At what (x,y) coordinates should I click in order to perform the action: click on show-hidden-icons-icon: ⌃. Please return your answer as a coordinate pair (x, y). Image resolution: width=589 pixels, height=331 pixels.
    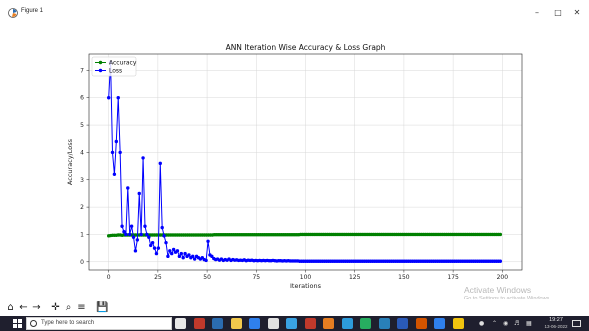
    Looking at the image, I should click on (495, 323).